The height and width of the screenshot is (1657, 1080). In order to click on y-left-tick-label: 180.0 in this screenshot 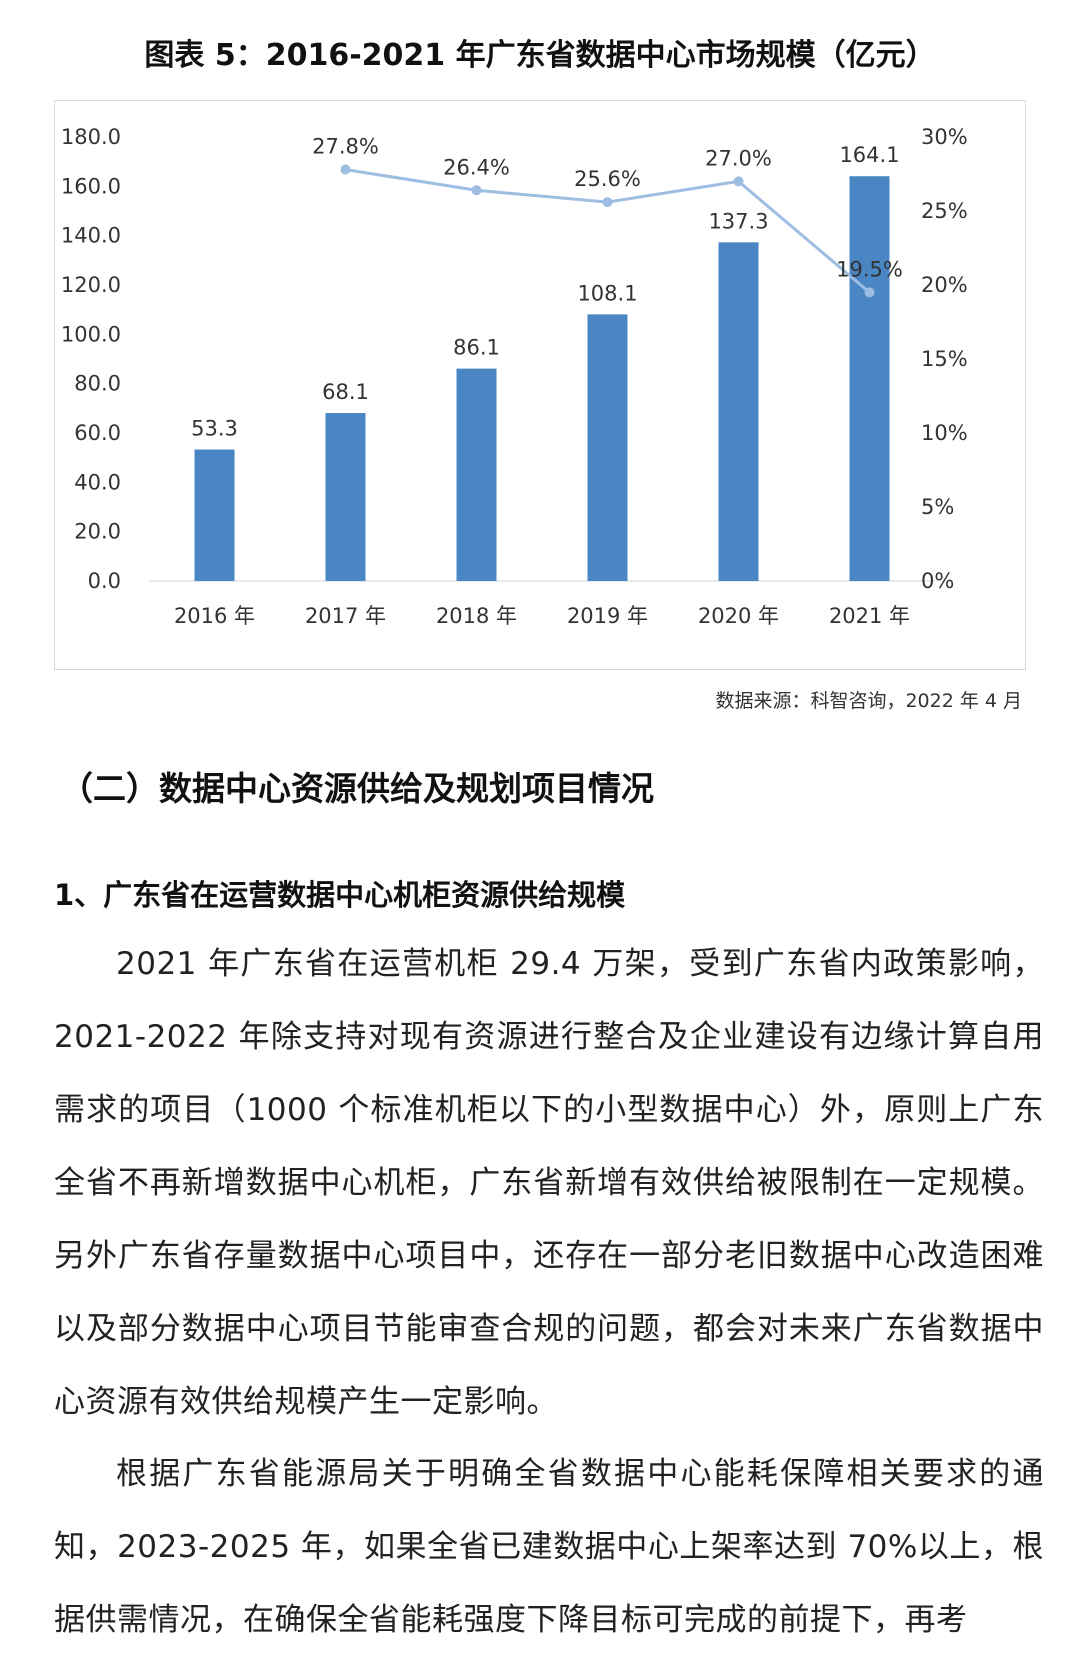, I will do `click(91, 137)`.